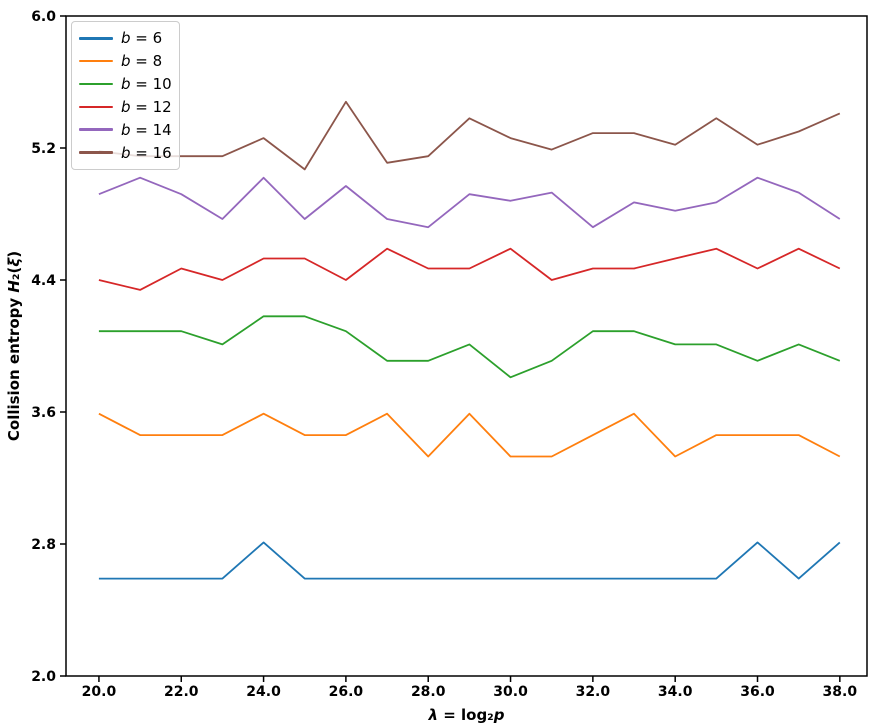 This screenshot has height=728, width=872. Describe the element at coordinates (43, 17) in the screenshot. I see `y-tick-label: 6.0` at that location.